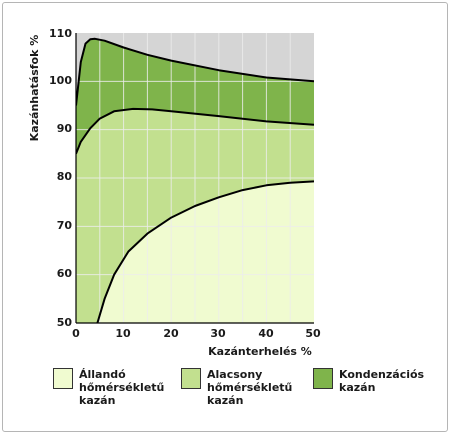 This screenshot has width=450, height=434. What do you see at coordinates (122, 387) in the screenshot?
I see `legend-label-allando: Állandó hőmérsékletű kazán` at bounding box center [122, 387].